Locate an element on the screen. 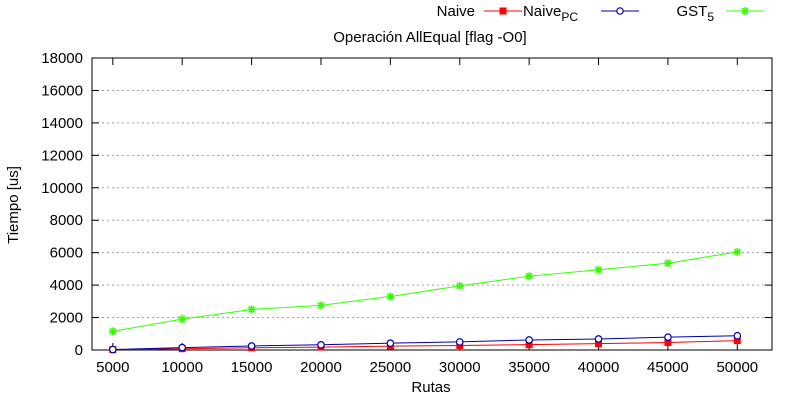 The width and height of the screenshot is (800, 400). x-tick-label: 5000 is located at coordinates (112, 367).